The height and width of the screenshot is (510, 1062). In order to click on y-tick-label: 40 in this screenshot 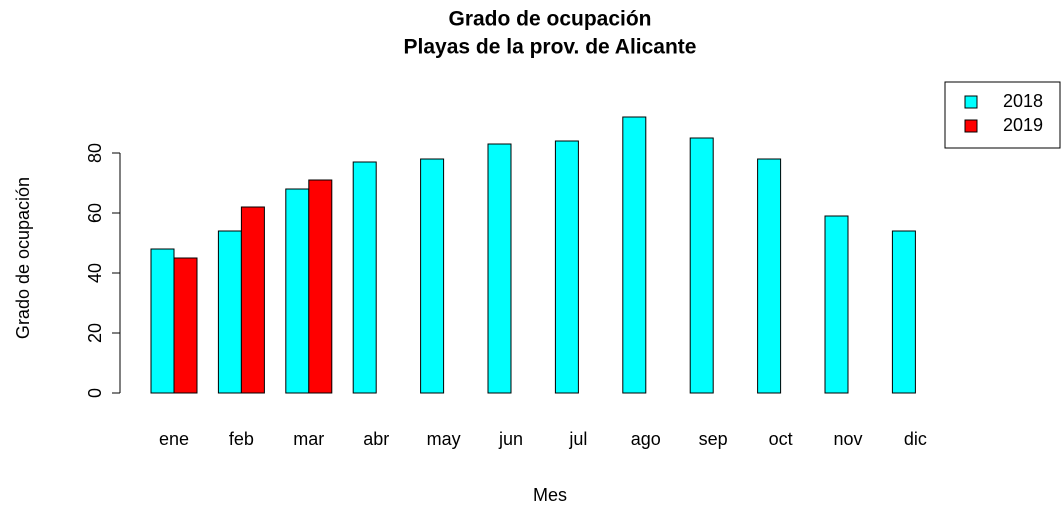, I will do `click(95, 273)`.